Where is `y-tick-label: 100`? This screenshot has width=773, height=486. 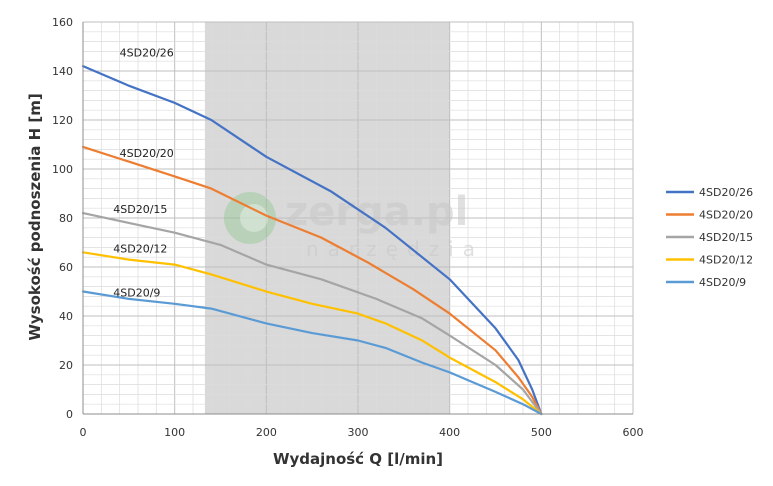
y-tick-label: 100 is located at coordinates (62, 169).